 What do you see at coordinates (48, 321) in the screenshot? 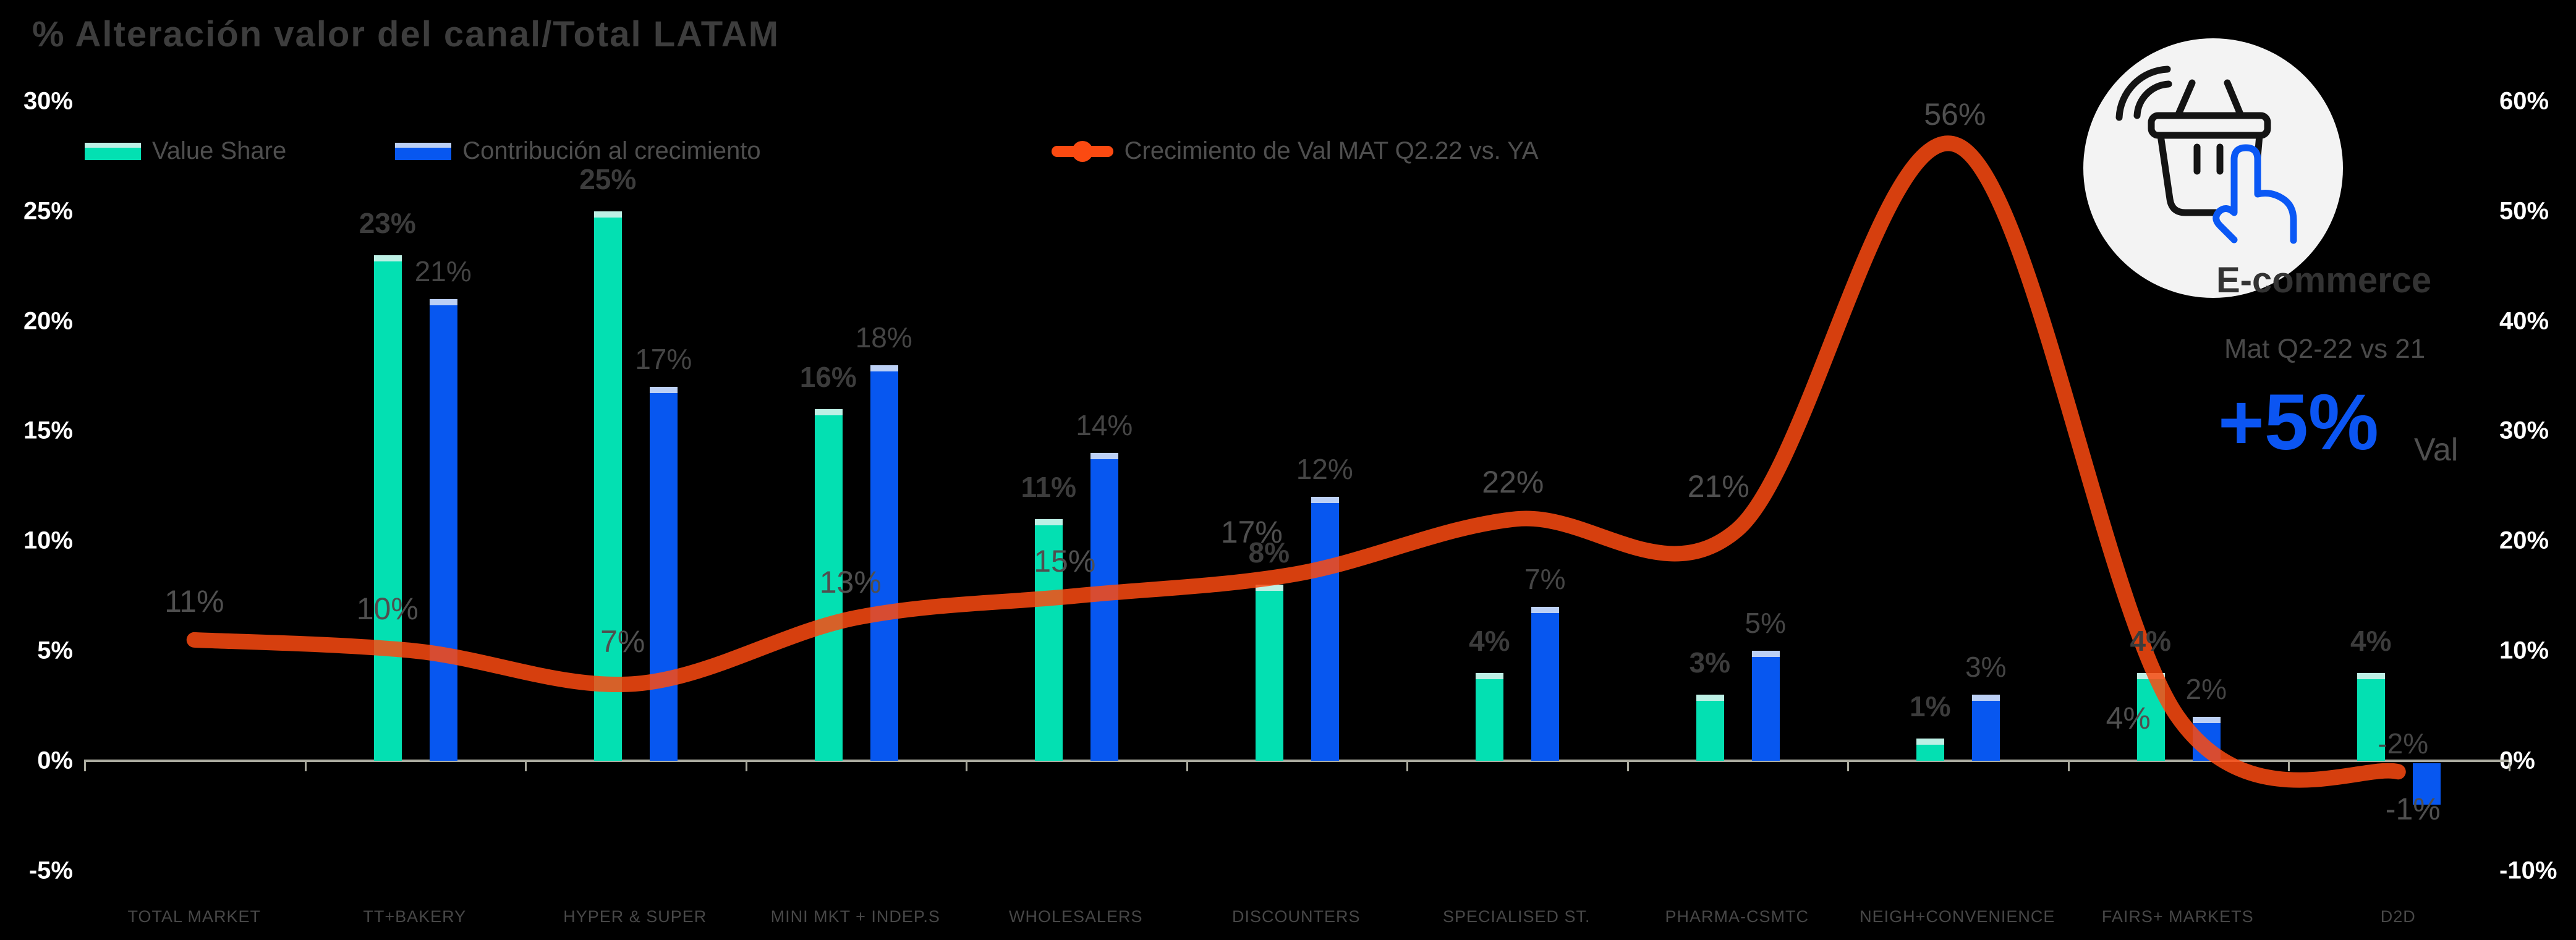
I see `left-axis-tick-label: 20%` at bounding box center [48, 321].